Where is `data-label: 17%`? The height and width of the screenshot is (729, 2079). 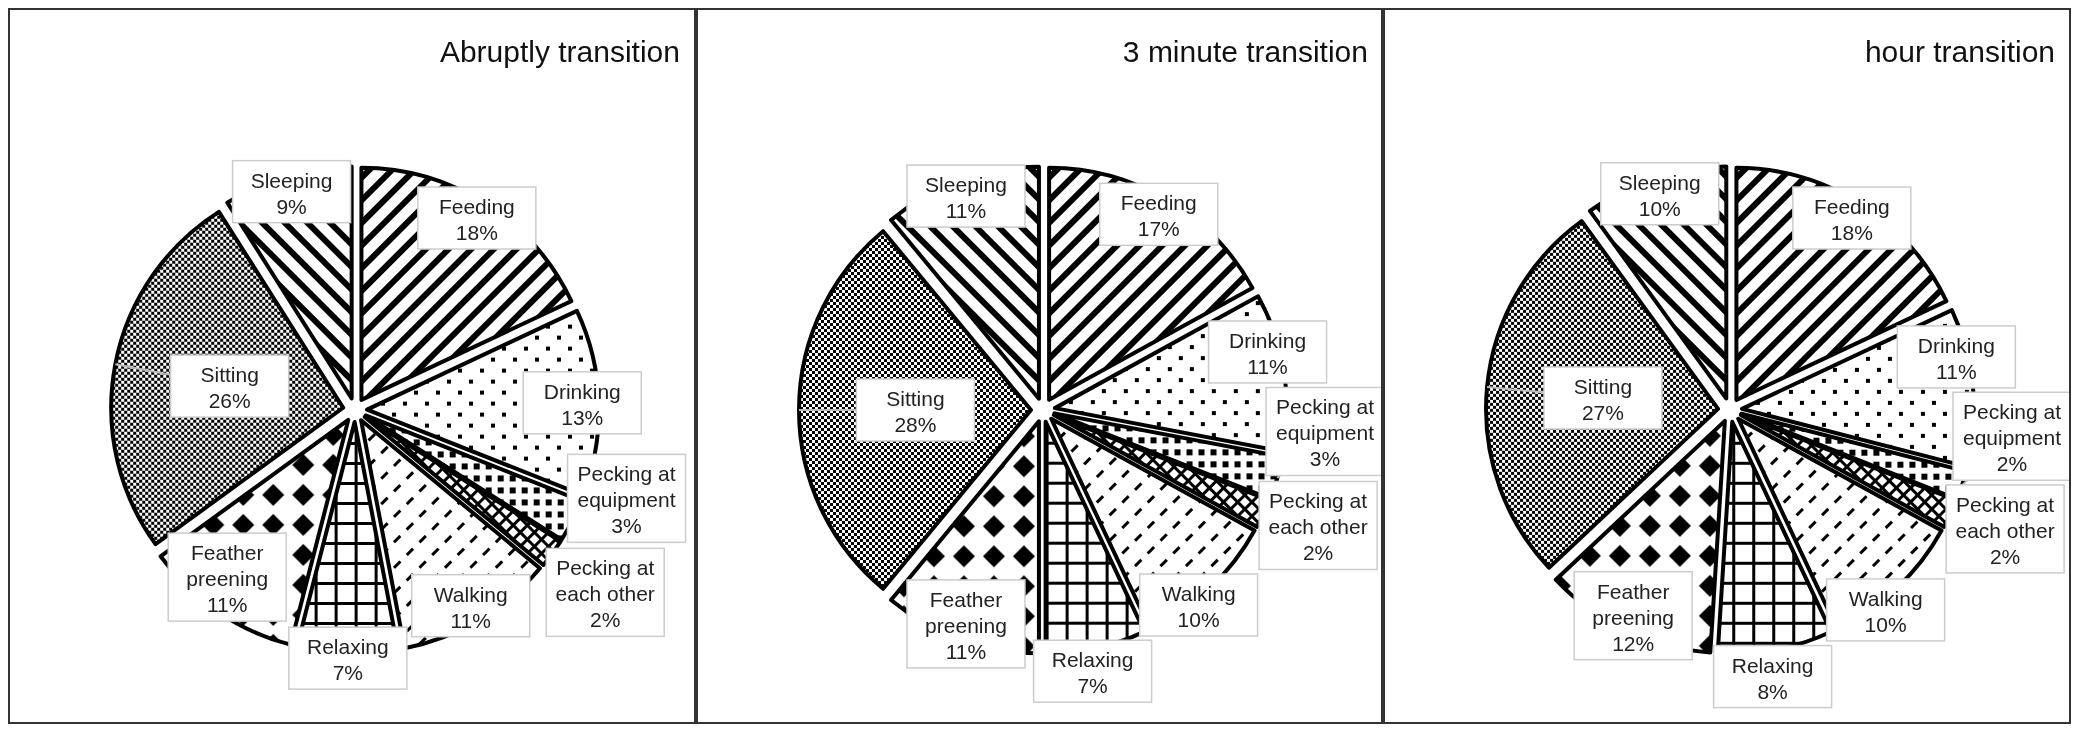
data-label: 17% is located at coordinates (1158, 229).